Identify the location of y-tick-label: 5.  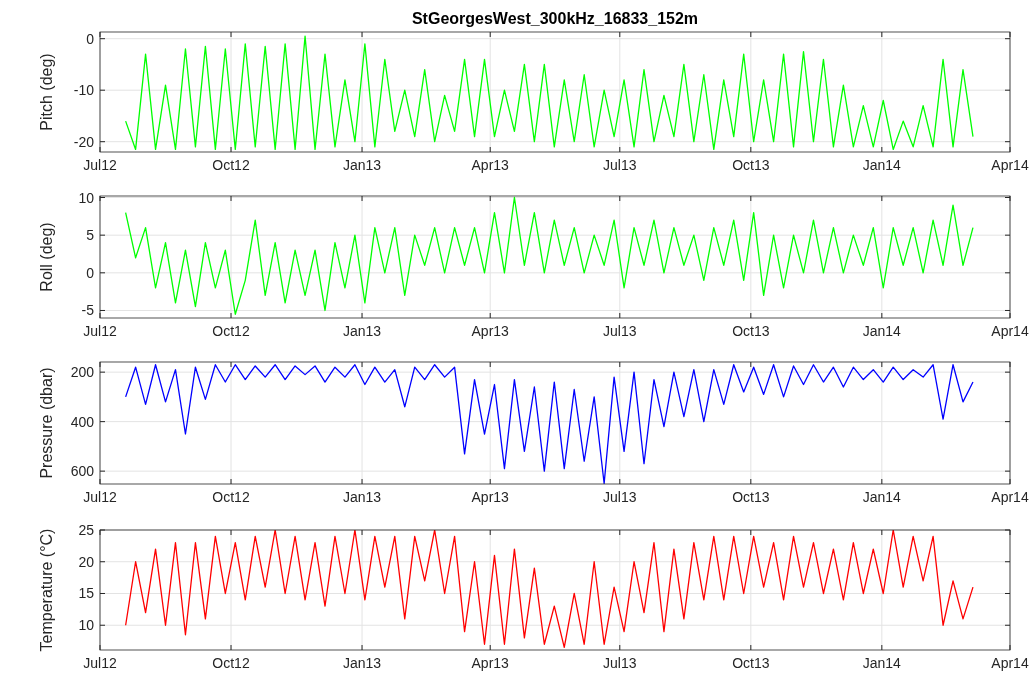
(90, 235).